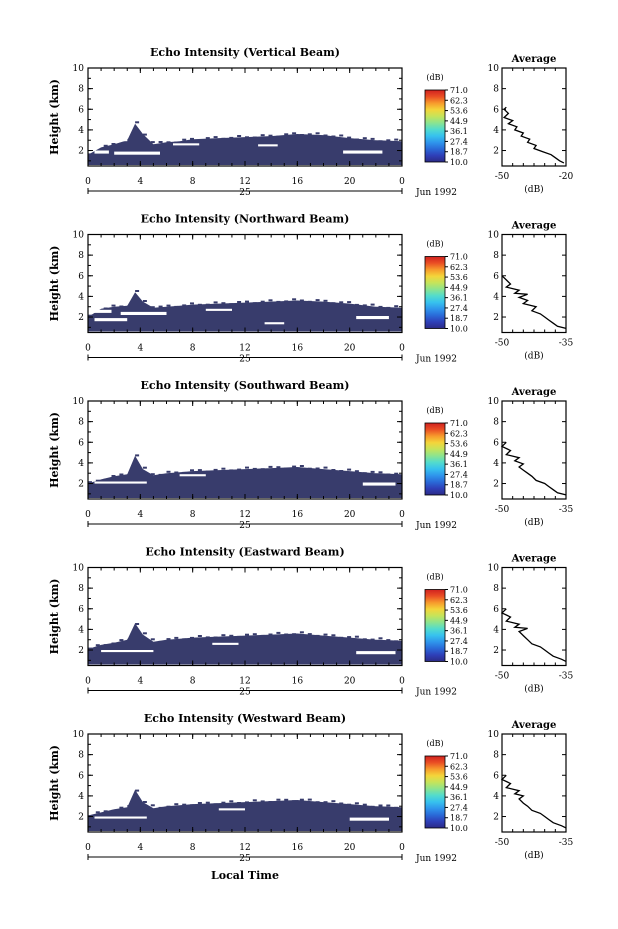 The height and width of the screenshot is (929, 618). What do you see at coordinates (496, 630) in the screenshot?
I see `avg-y-tick-label: 4` at bounding box center [496, 630].